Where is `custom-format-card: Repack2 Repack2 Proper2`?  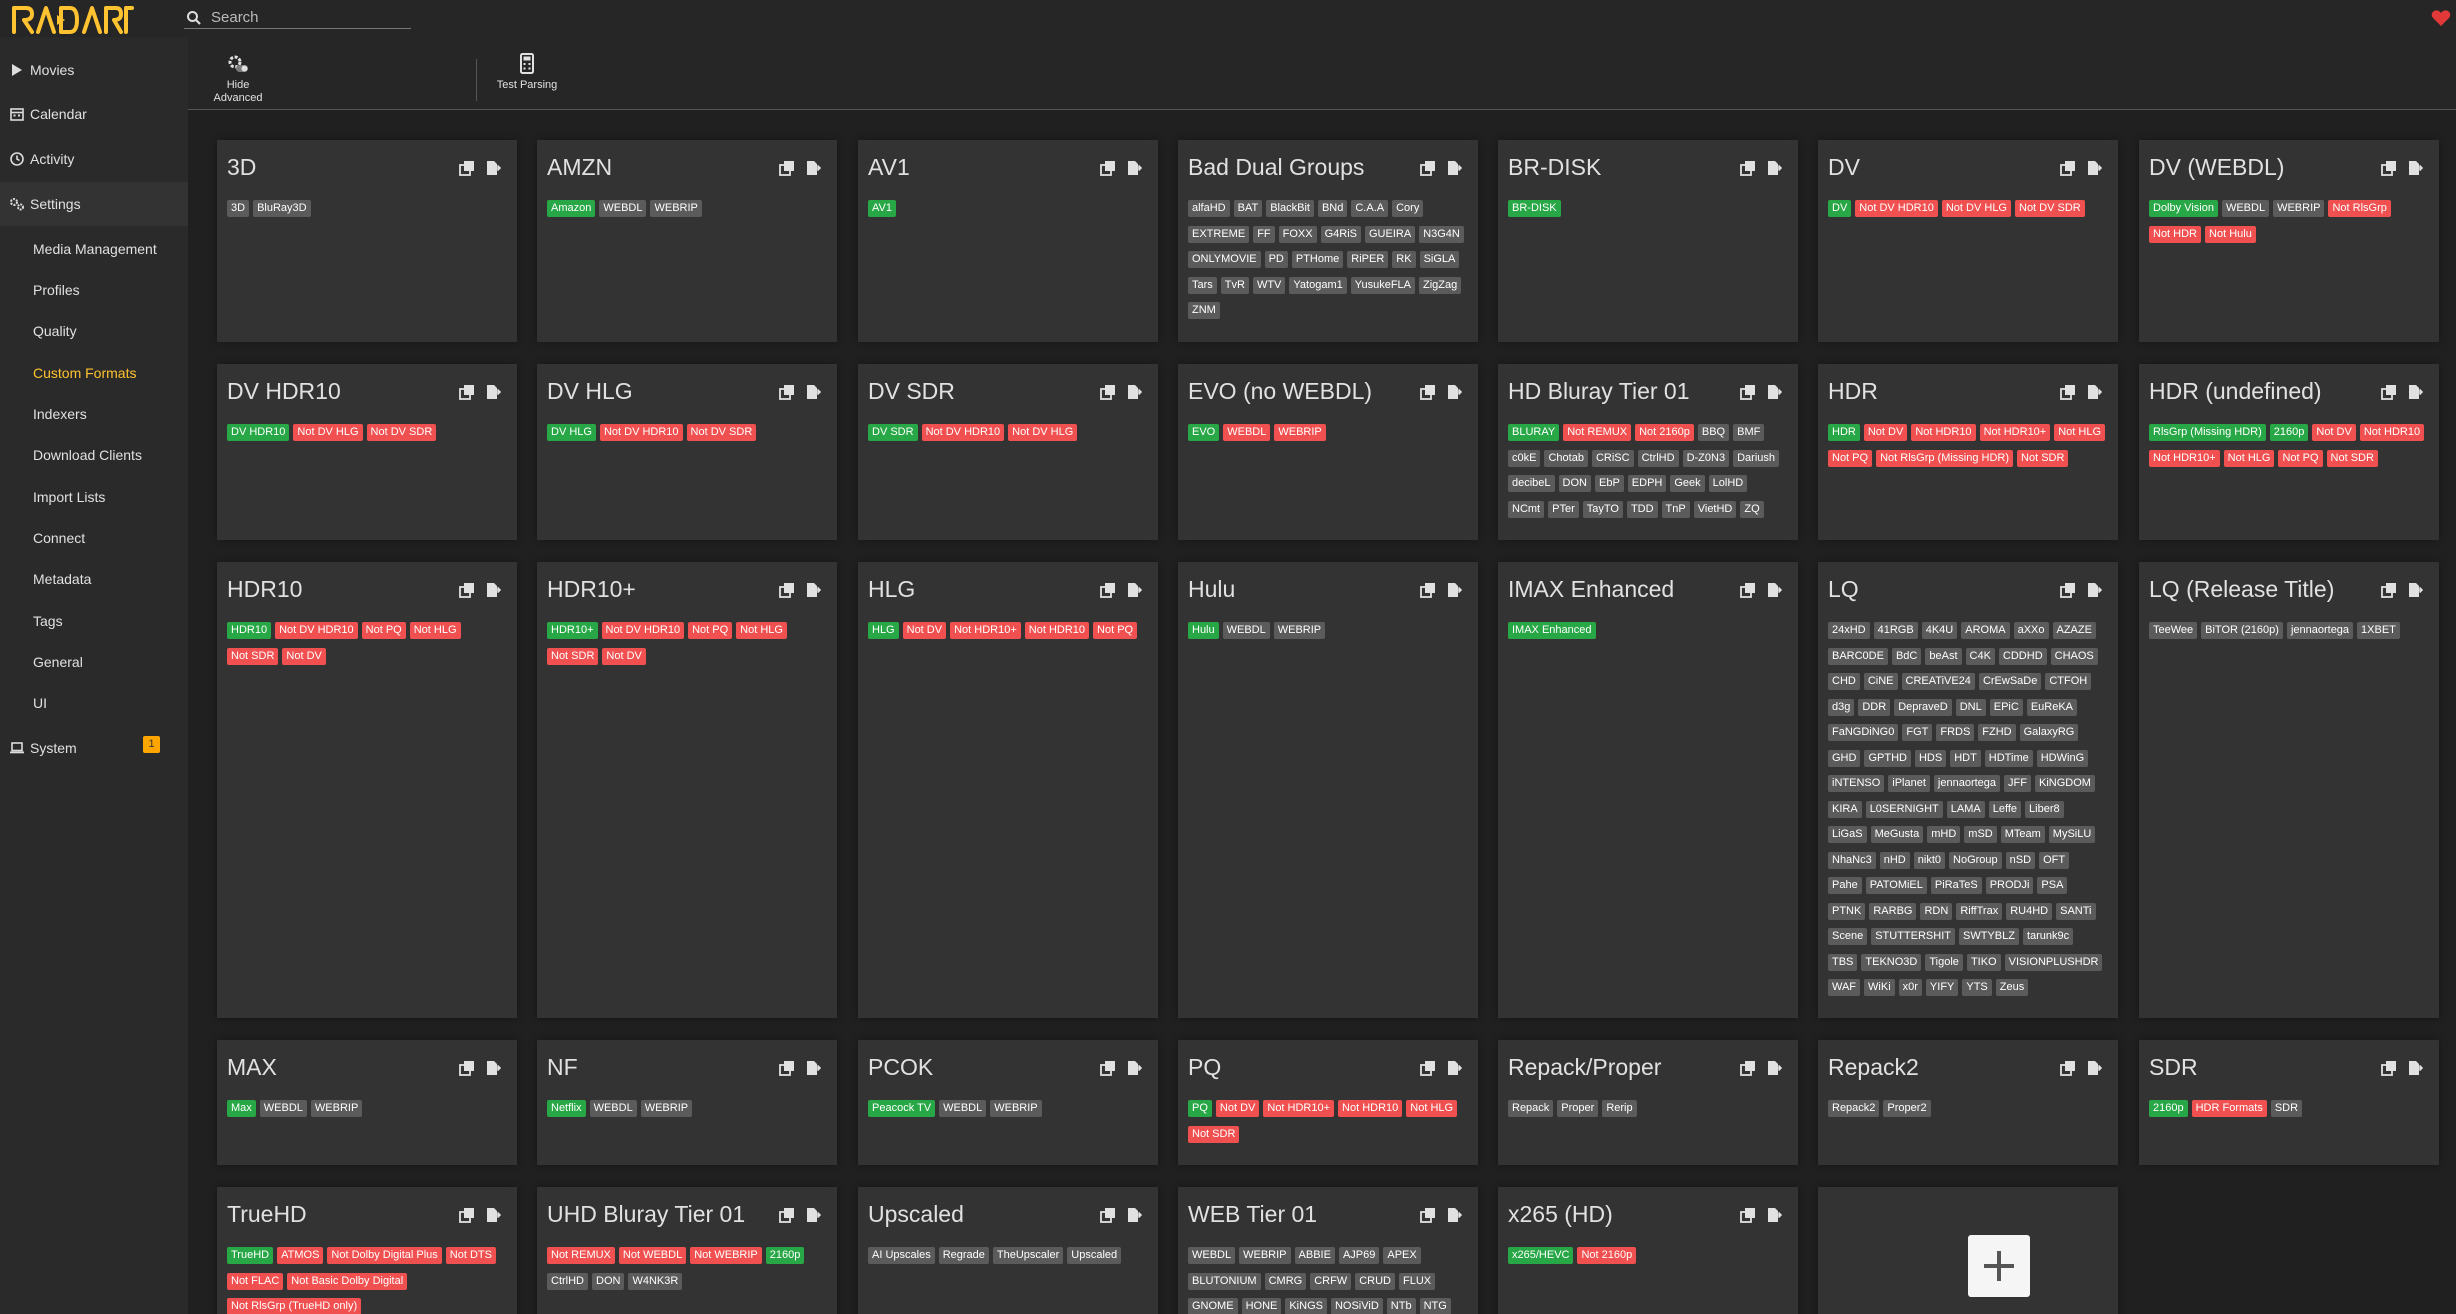 custom-format-card: Repack2 Repack2 Proper2 is located at coordinates (1968, 1102).